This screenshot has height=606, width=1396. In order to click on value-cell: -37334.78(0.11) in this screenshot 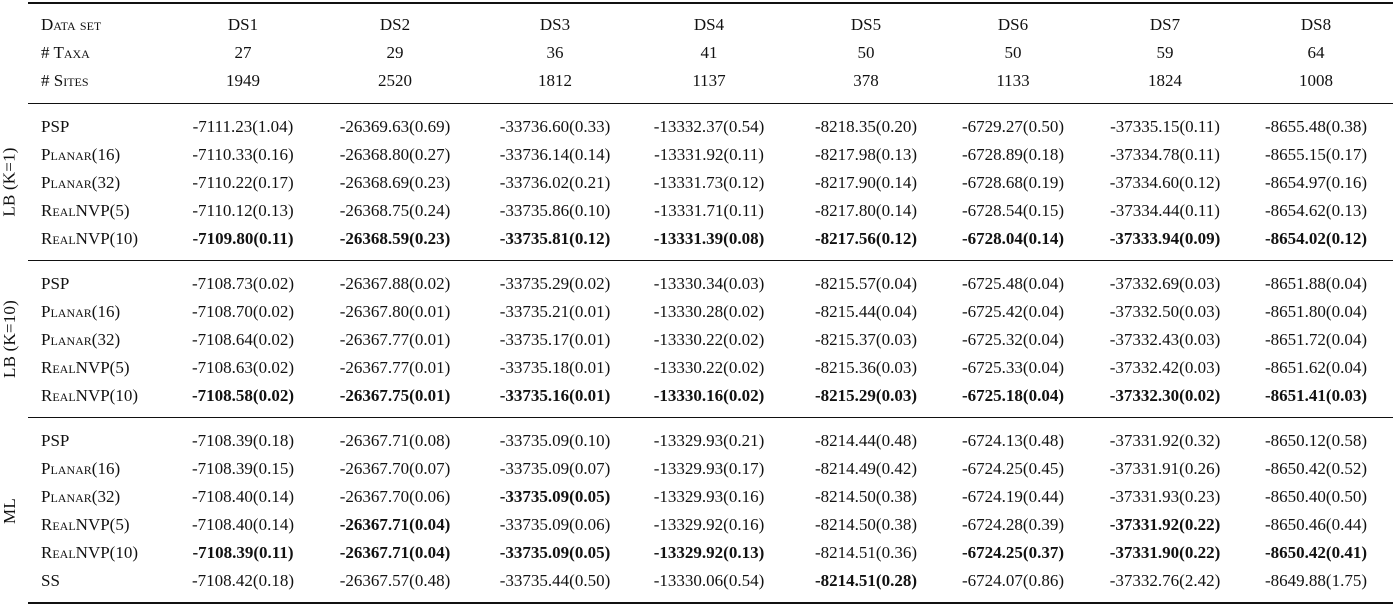, I will do `click(1165, 154)`.